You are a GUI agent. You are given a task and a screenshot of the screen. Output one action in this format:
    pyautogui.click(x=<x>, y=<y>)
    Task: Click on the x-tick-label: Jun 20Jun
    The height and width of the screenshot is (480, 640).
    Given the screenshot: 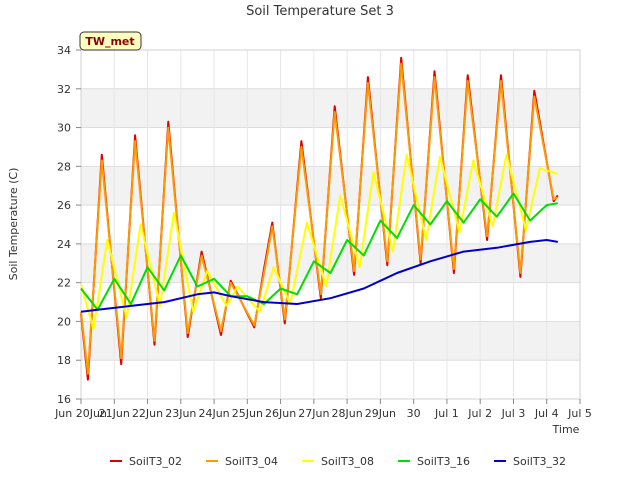 What is the action you would take?
    pyautogui.click(x=80, y=413)
    